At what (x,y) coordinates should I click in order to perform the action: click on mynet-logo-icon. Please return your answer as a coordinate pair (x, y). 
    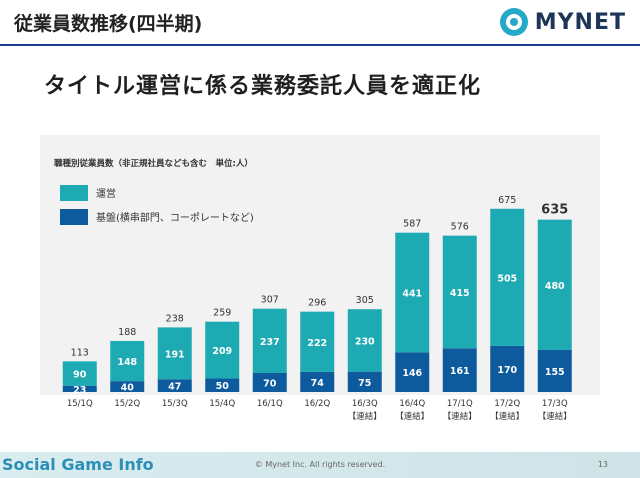
    Looking at the image, I should click on (513, 22).